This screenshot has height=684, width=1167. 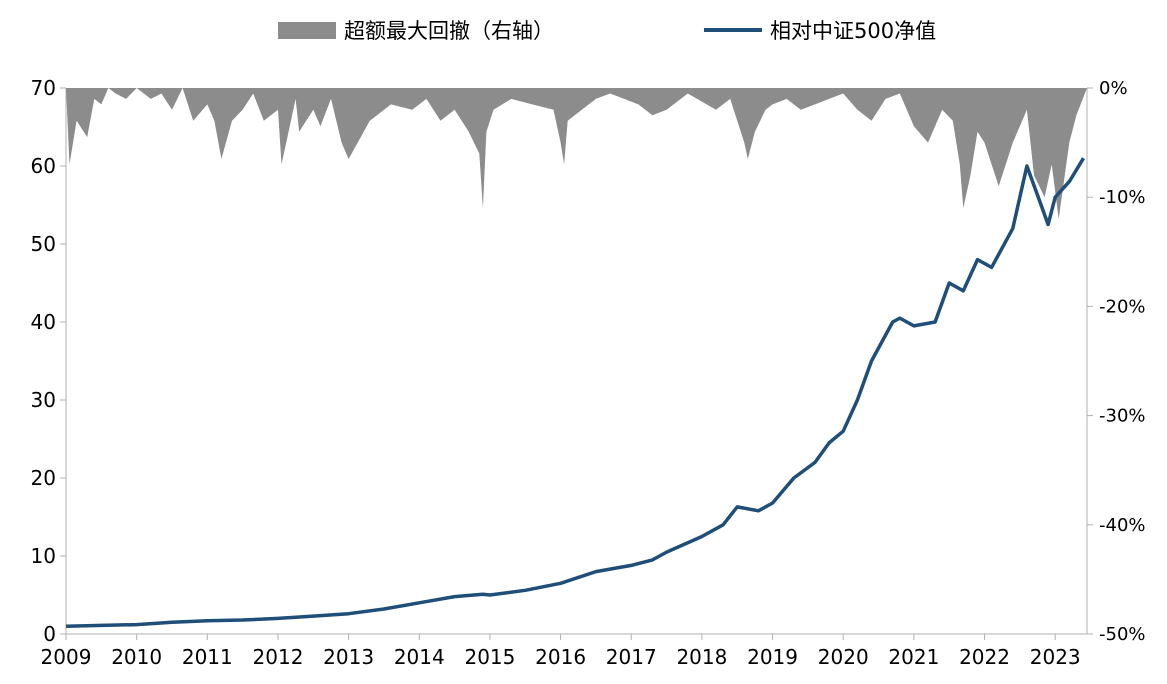 What do you see at coordinates (1122, 197) in the screenshot?
I see `right-tick-label: -10%` at bounding box center [1122, 197].